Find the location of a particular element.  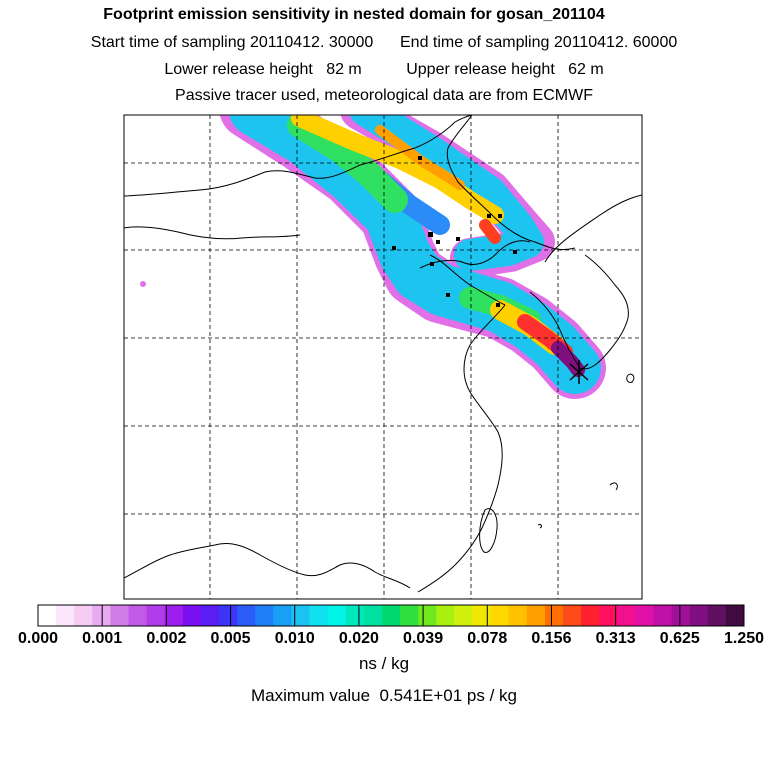

border-northeast is located at coordinates (511, 183).